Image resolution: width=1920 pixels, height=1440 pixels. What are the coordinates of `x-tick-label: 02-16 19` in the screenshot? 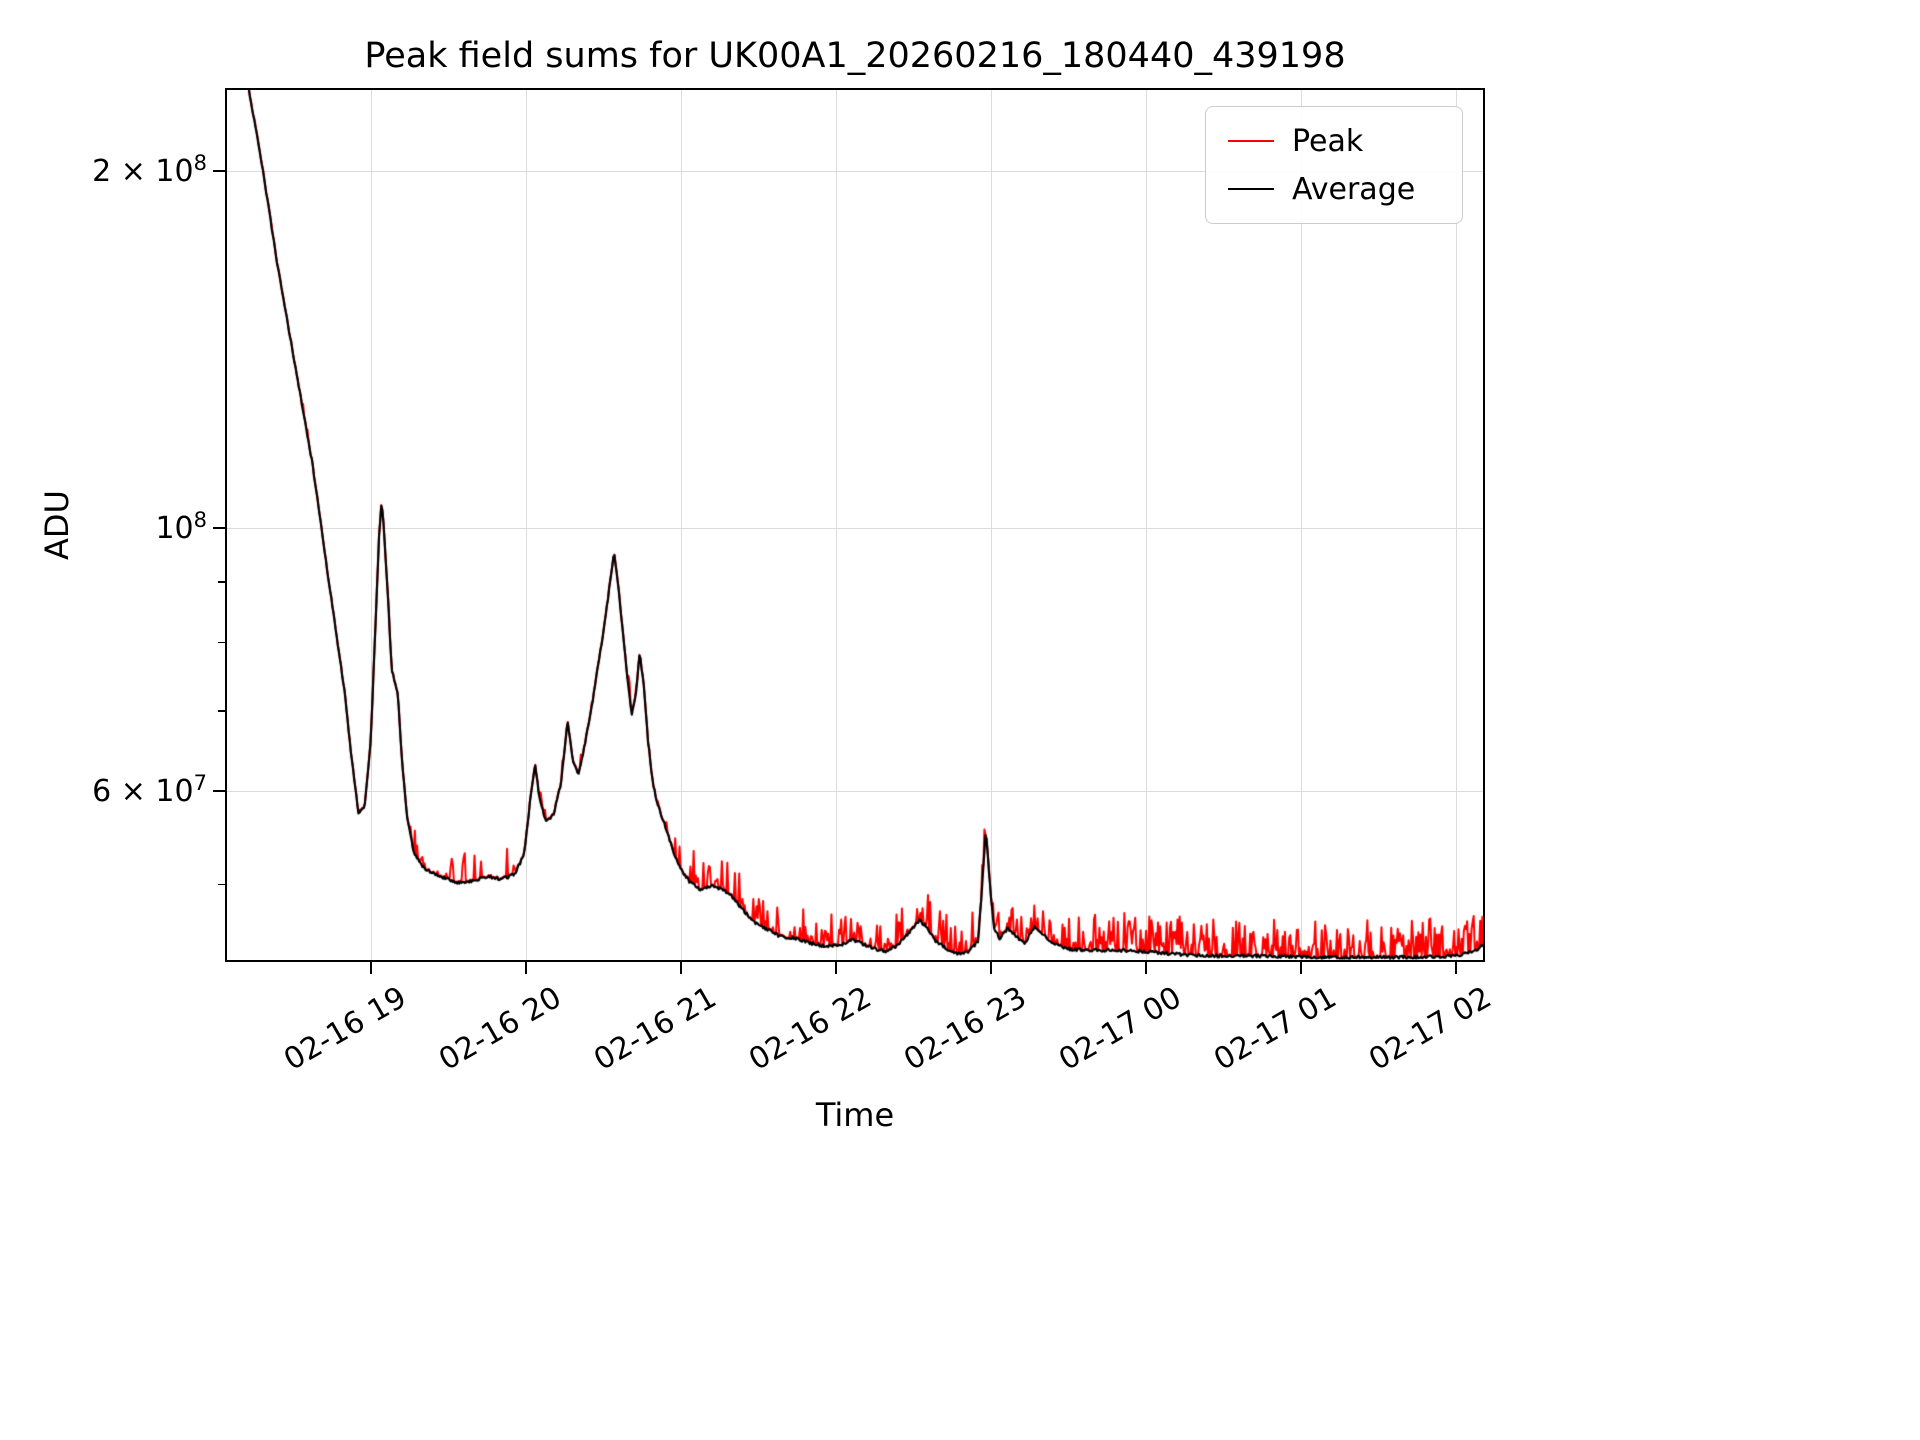 It's located at (345, 1029).